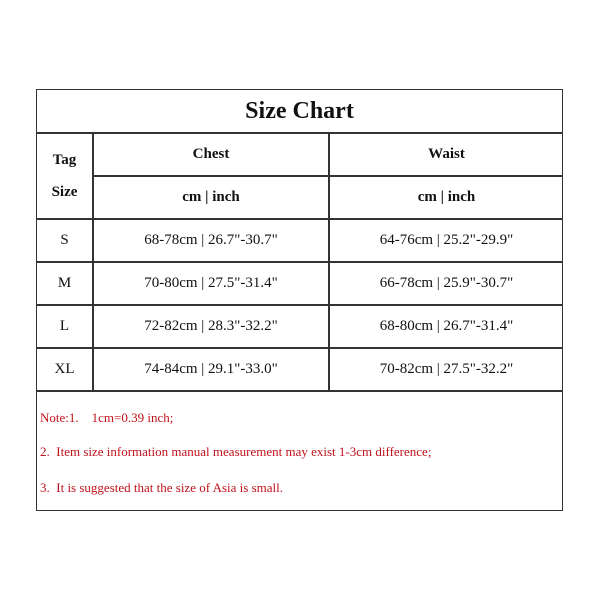 This screenshot has height=600, width=600. What do you see at coordinates (446, 197) in the screenshot?
I see `waist-unit: cm | inch` at bounding box center [446, 197].